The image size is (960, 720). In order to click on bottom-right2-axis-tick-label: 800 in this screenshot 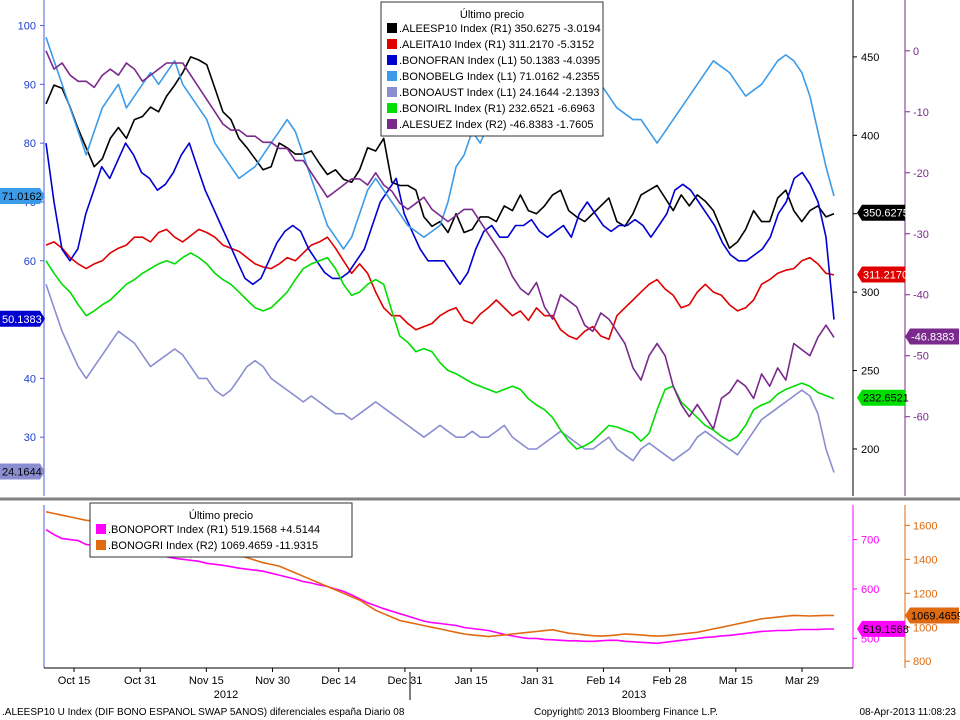, I will do `click(922, 662)`.